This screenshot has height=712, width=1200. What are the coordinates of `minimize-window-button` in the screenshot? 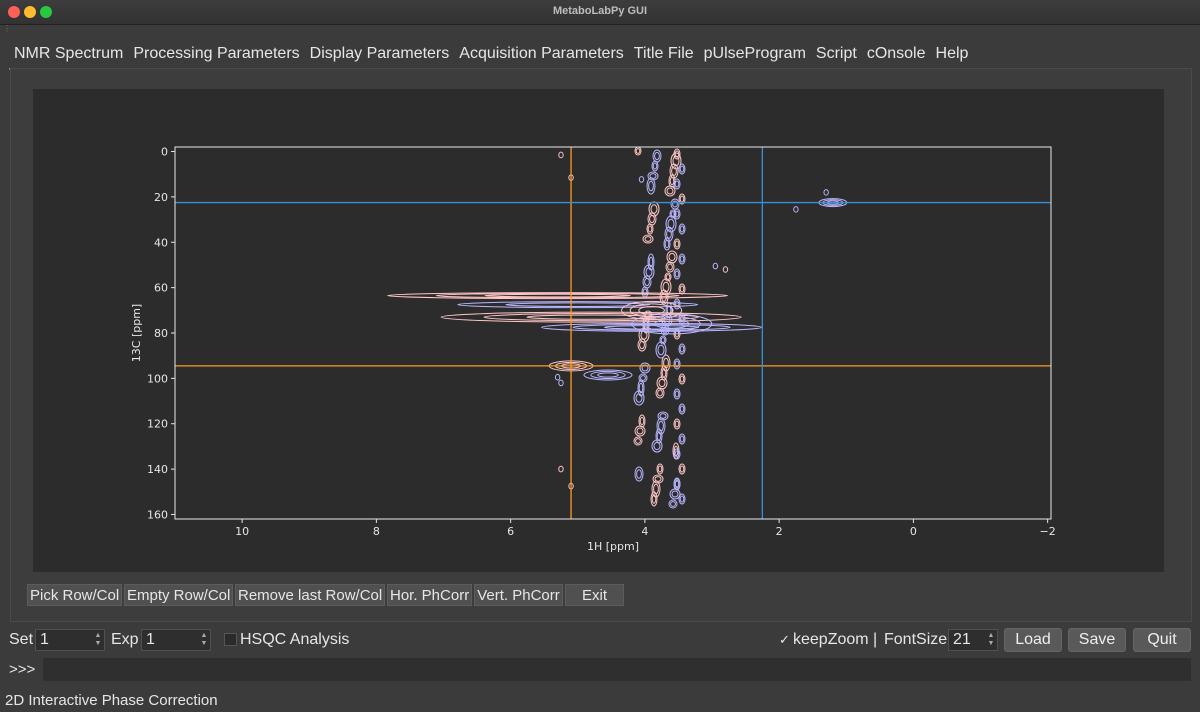 It's located at (30, 12).